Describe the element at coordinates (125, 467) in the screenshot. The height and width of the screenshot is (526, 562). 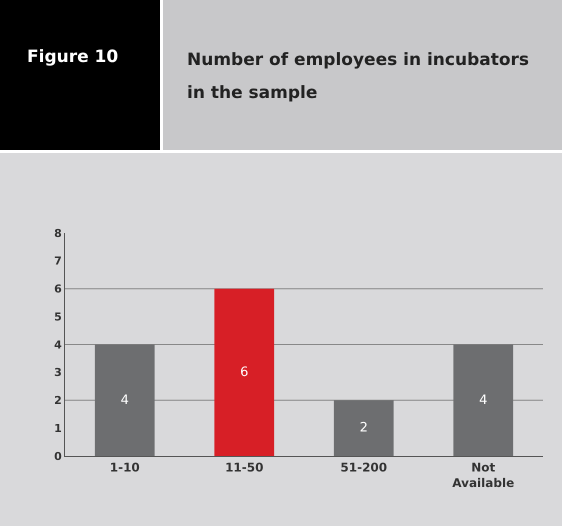
I see `x-tick-label: 1-10` at that location.